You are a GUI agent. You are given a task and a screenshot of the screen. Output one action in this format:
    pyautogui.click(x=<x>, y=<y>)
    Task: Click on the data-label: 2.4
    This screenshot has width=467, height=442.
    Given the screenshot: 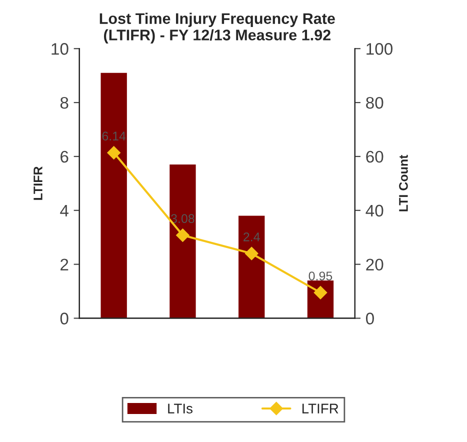 What is the action you would take?
    pyautogui.click(x=252, y=237)
    